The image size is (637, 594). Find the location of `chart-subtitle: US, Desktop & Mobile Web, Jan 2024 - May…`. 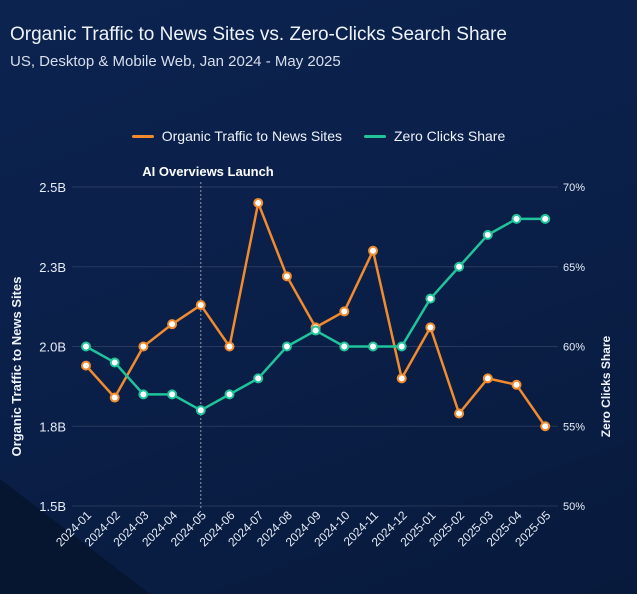

chart-subtitle: US, Desktop & Mobile Web, Jan 2024 - May… is located at coordinates (175, 61).